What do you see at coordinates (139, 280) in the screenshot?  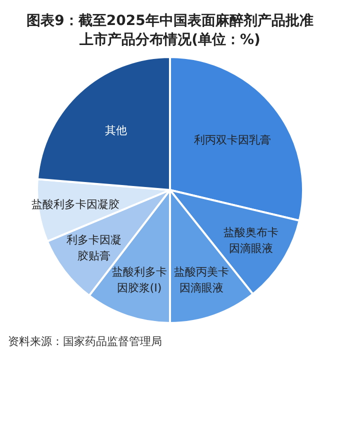 I see `slice-label: 盐酸利多卡因胶浆(Ⅰ)` at bounding box center [139, 280].